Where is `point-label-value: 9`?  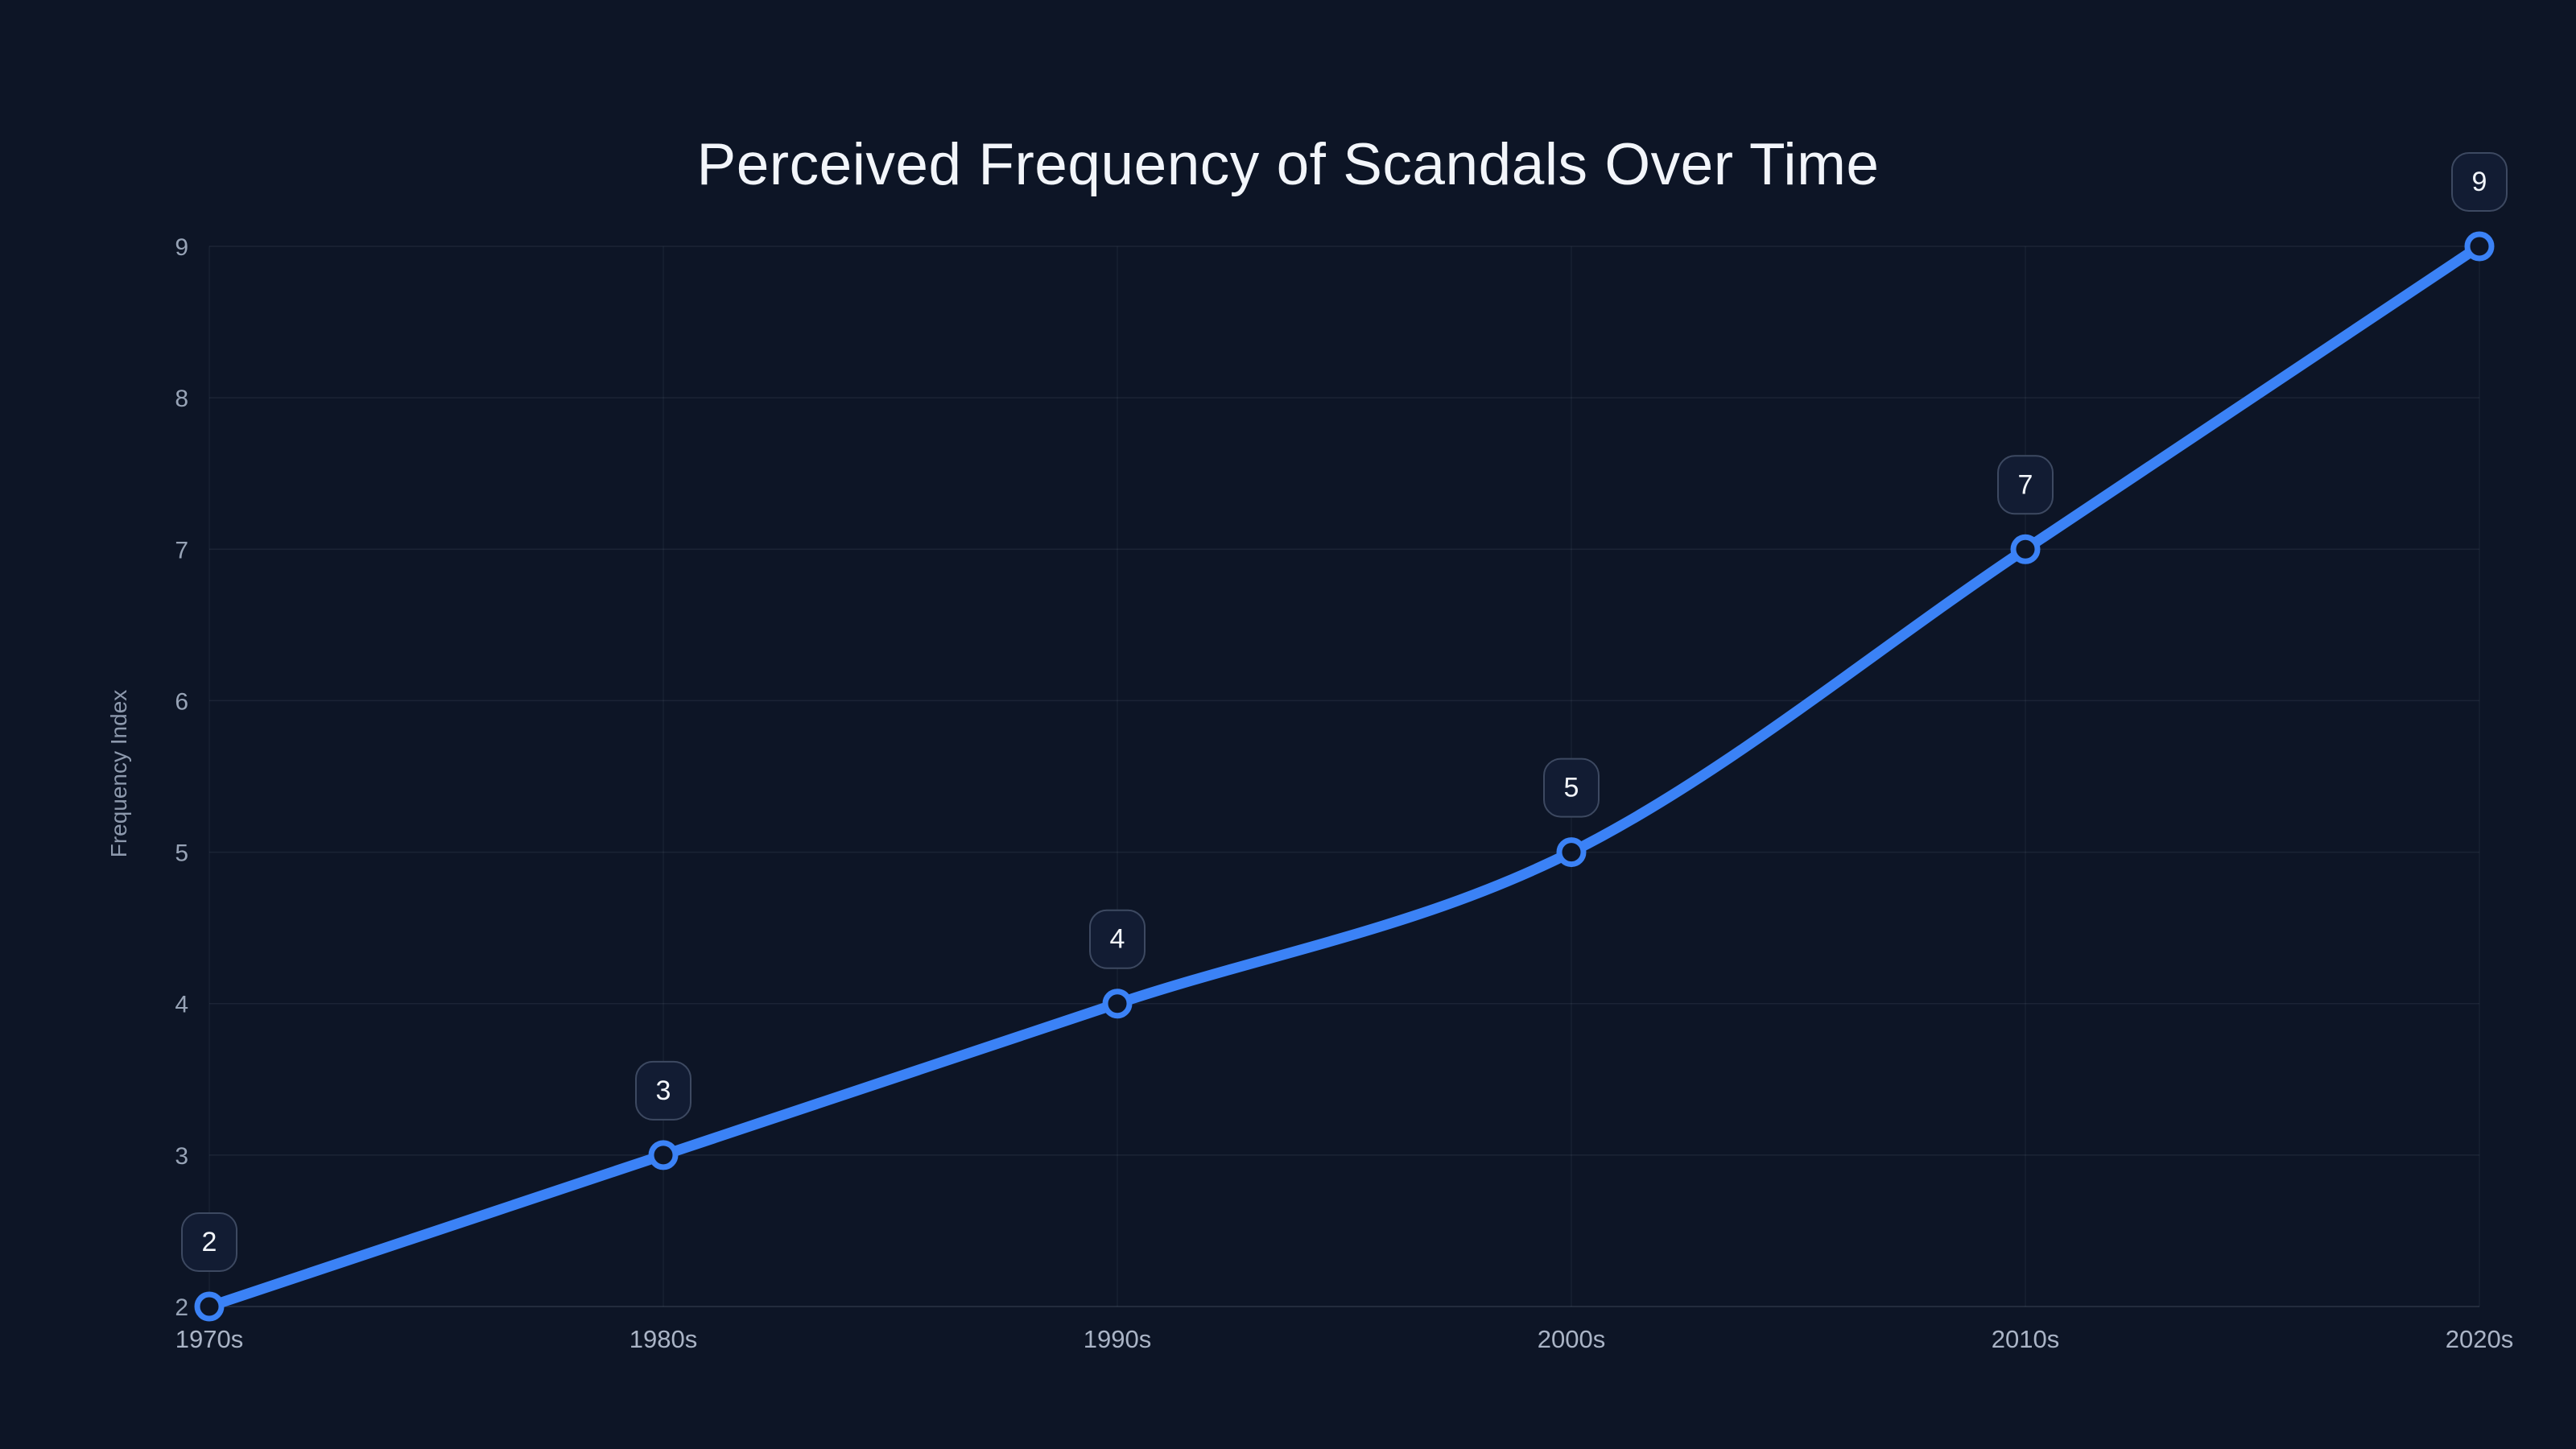 point-label-value: 9 is located at coordinates (2479, 182).